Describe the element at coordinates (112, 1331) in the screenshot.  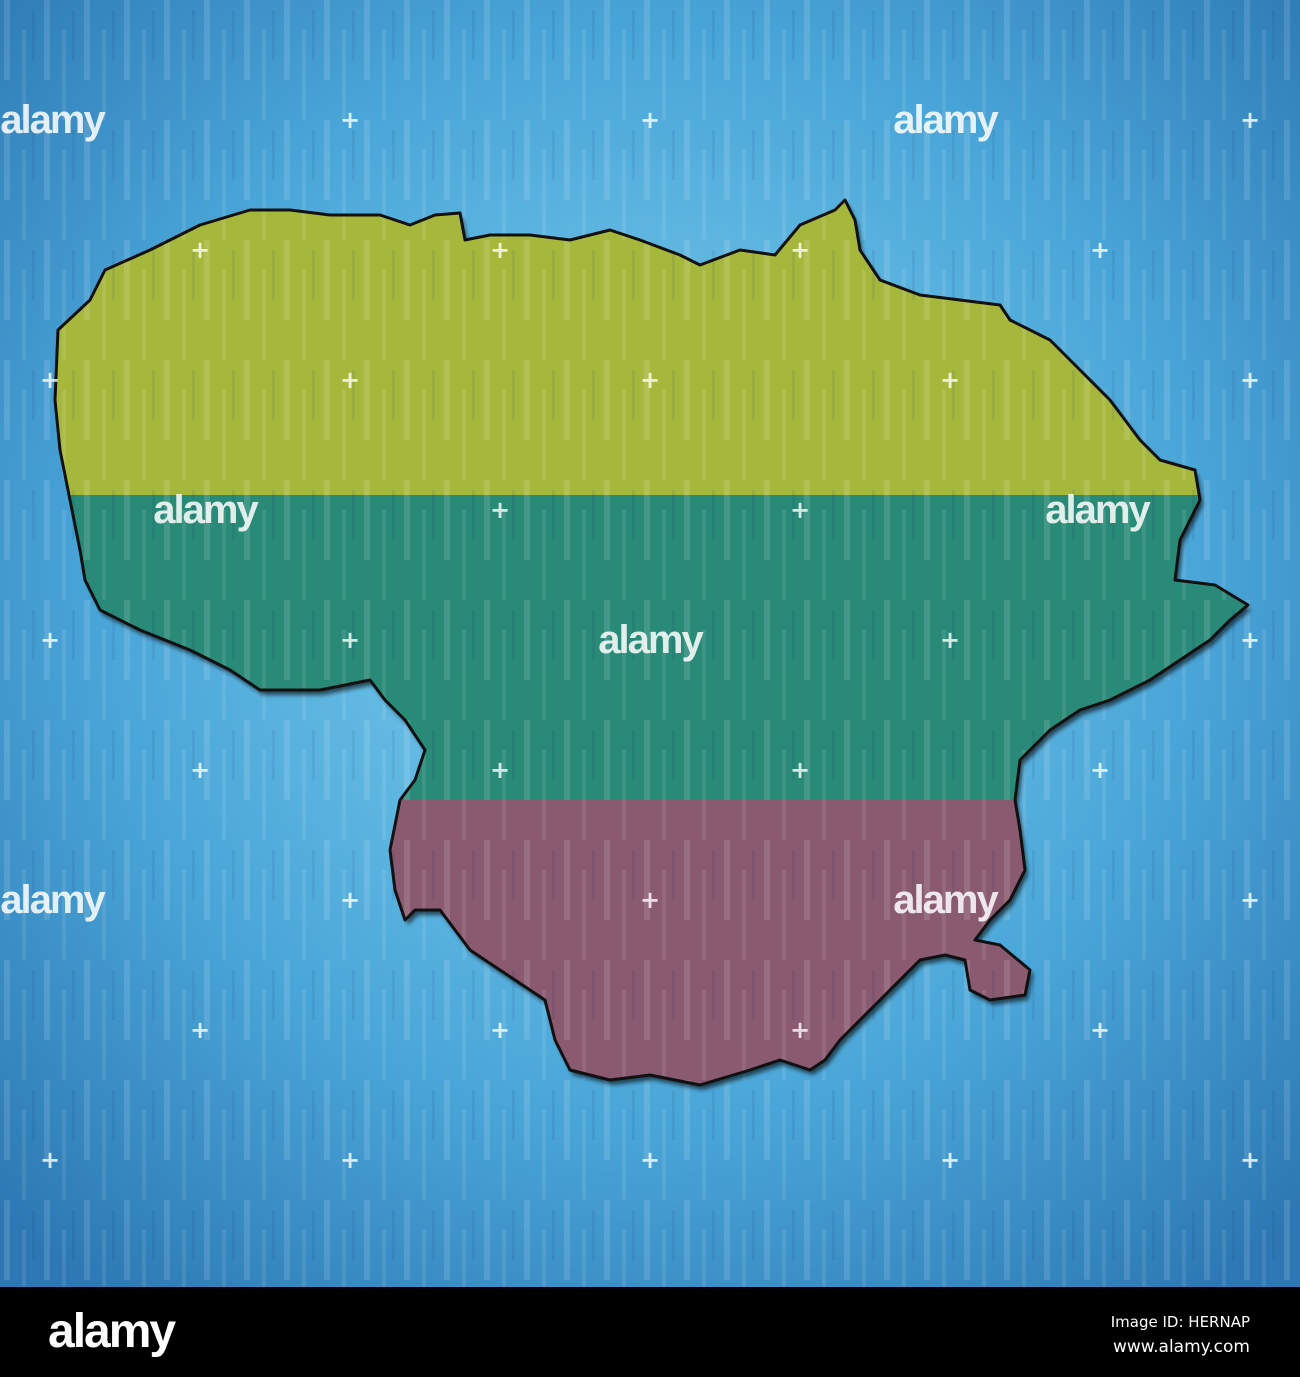
I see `alamy-logo: alamy` at that location.